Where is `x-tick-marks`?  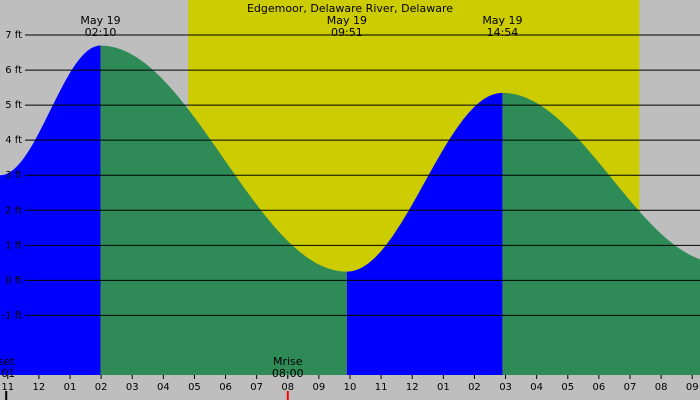
x-tick-marks is located at coordinates (350, 377).